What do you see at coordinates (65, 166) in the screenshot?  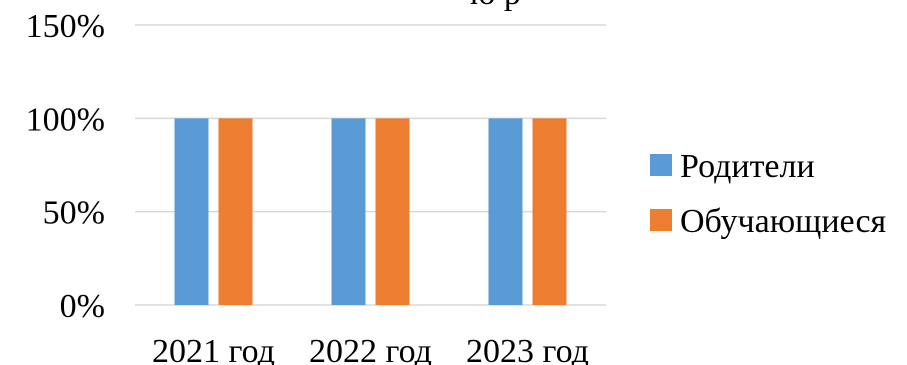 I see `y-axis-tick-labels: 0% 50% 100% 150%` at bounding box center [65, 166].